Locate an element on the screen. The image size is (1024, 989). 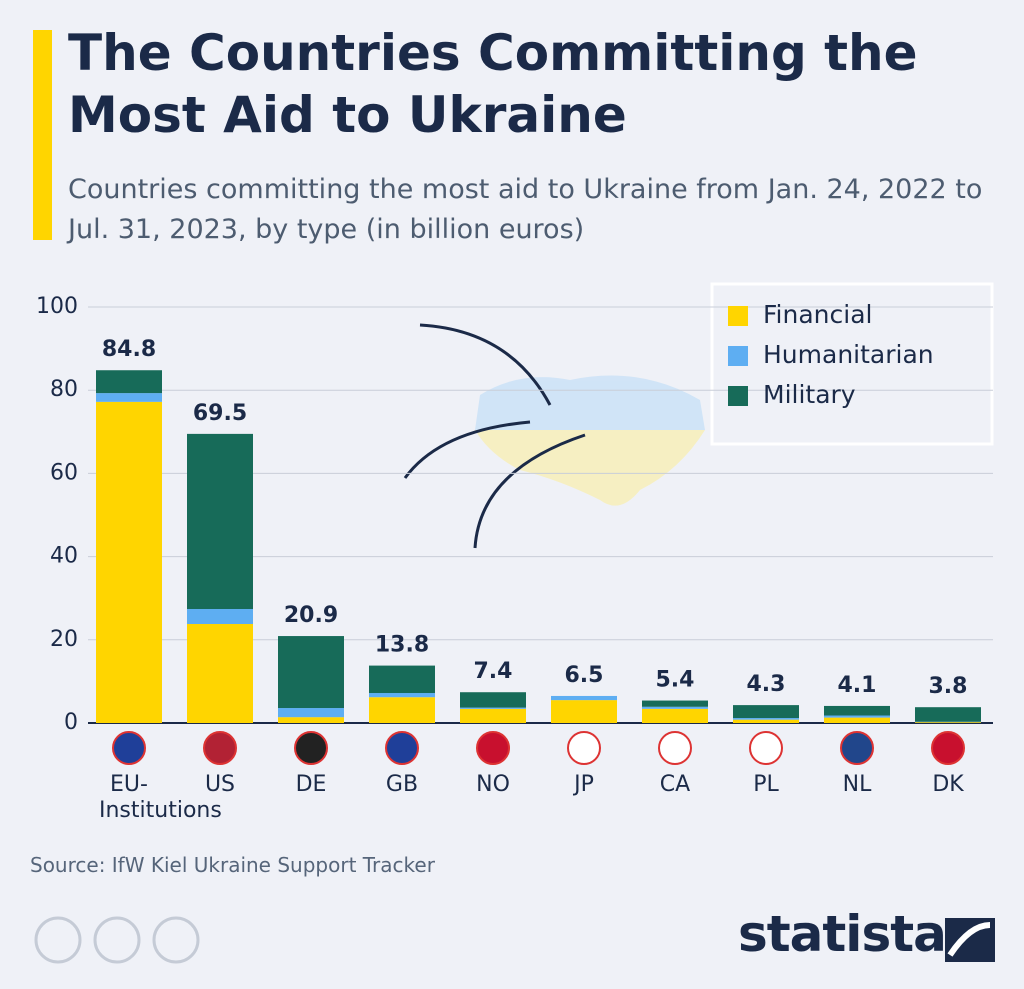
x-tick-label: EU-Institutions is located at coordinates (160, 797).